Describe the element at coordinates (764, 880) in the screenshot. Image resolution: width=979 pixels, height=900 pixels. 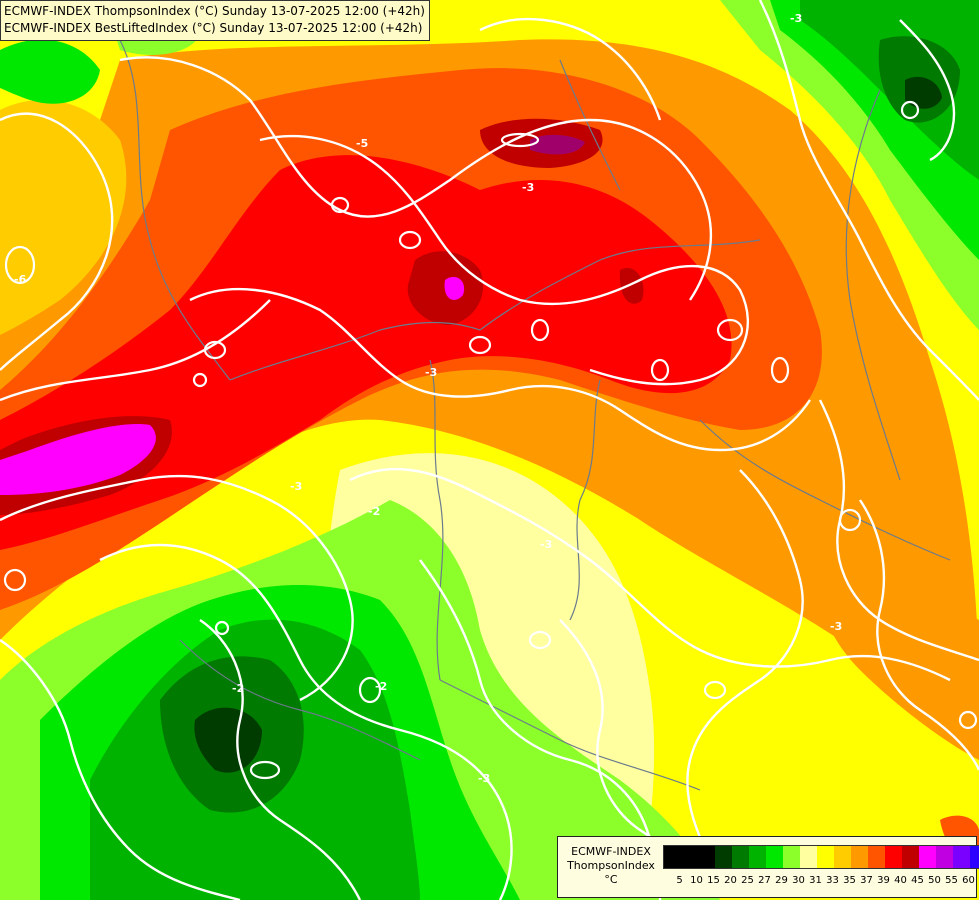
I see `legend-tick-label: 27` at that location.